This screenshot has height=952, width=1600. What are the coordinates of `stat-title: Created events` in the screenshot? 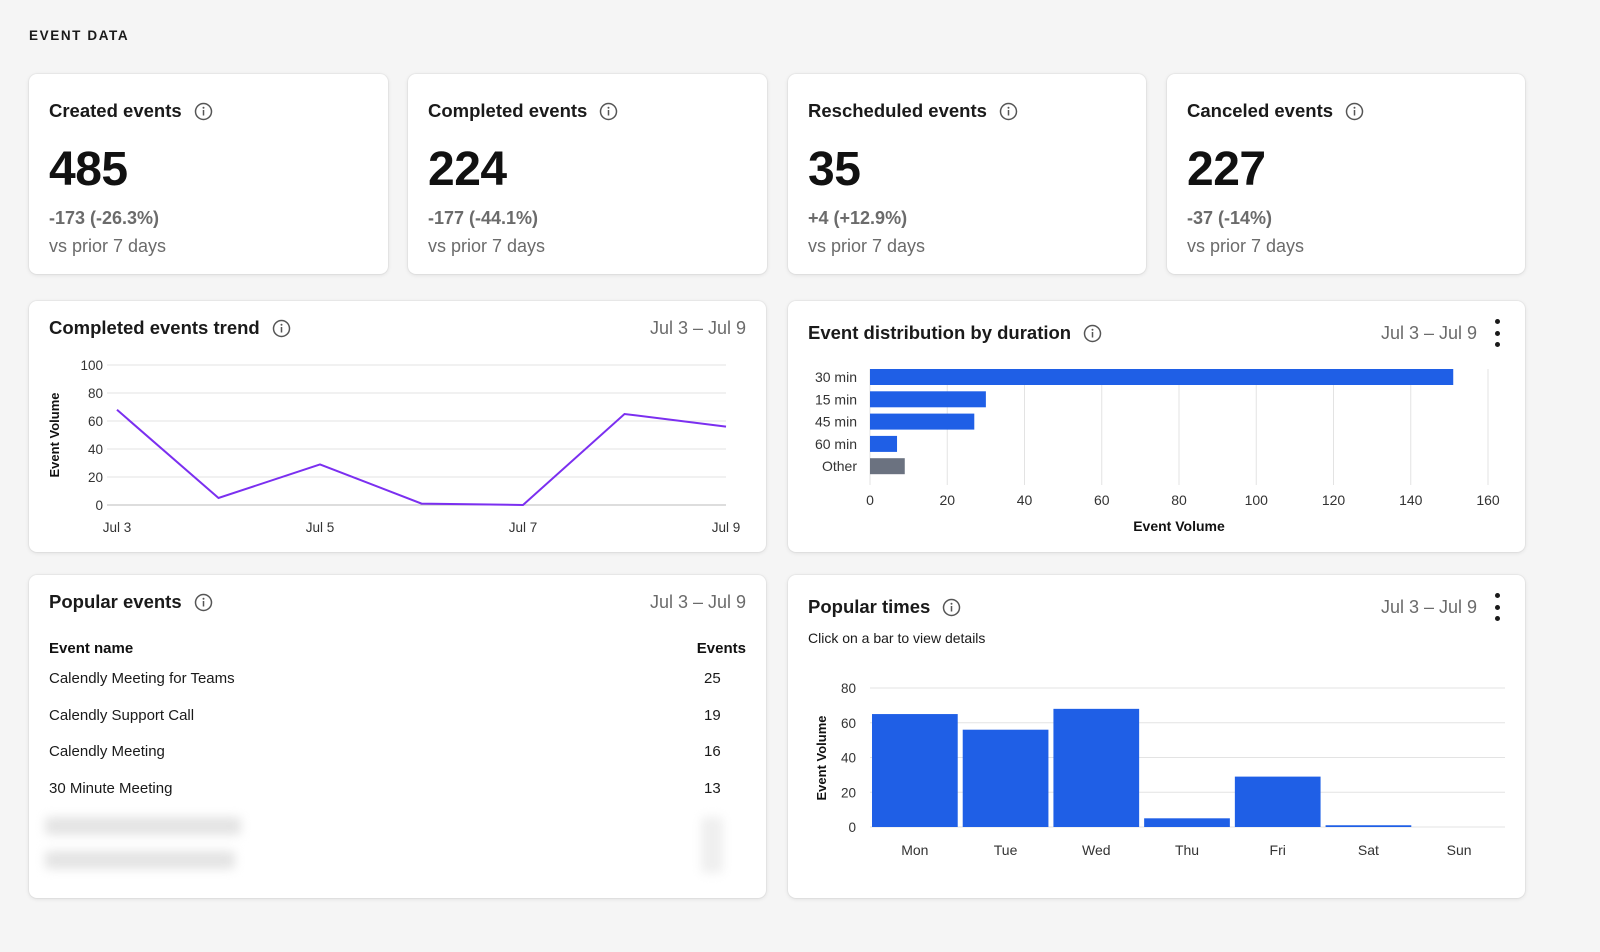 It's located at (115, 110).